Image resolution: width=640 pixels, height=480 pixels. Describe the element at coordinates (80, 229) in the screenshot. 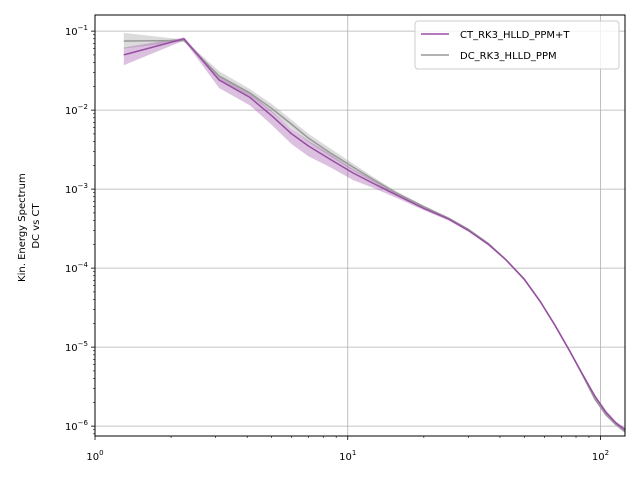

I see `y-axis-ticks: 10⁻⁶ 10⁻⁵ 10⁻⁴ 10⁻³ 10⁻² 10⁻¹` at that location.